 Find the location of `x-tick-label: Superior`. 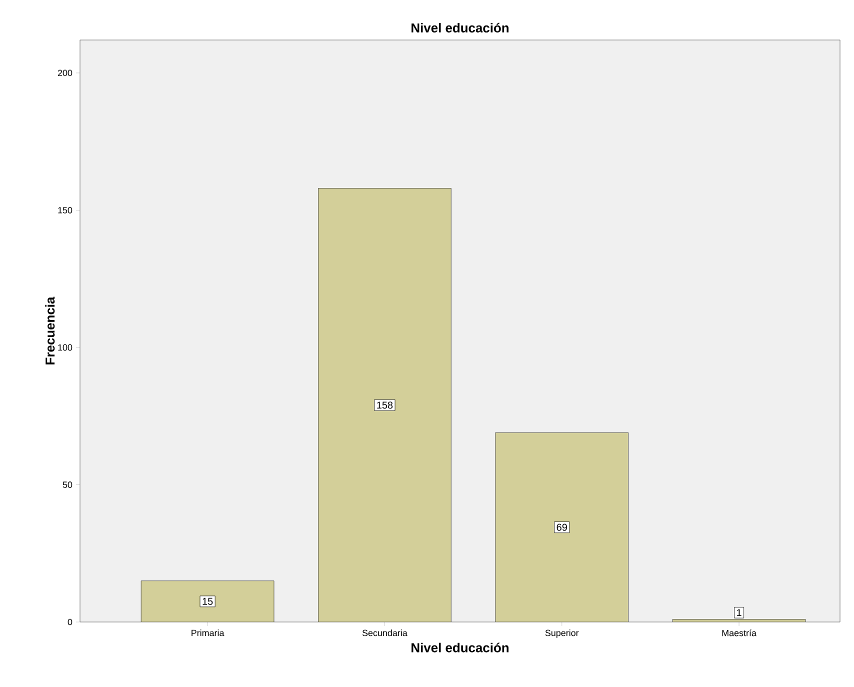

x-tick-label: Superior is located at coordinates (562, 634).